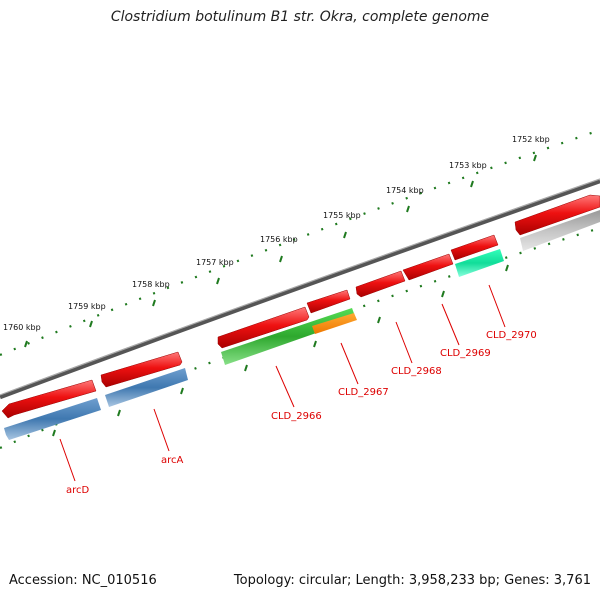 The image size is (600, 600). I want to click on gene-red-right, so click(557, 215).